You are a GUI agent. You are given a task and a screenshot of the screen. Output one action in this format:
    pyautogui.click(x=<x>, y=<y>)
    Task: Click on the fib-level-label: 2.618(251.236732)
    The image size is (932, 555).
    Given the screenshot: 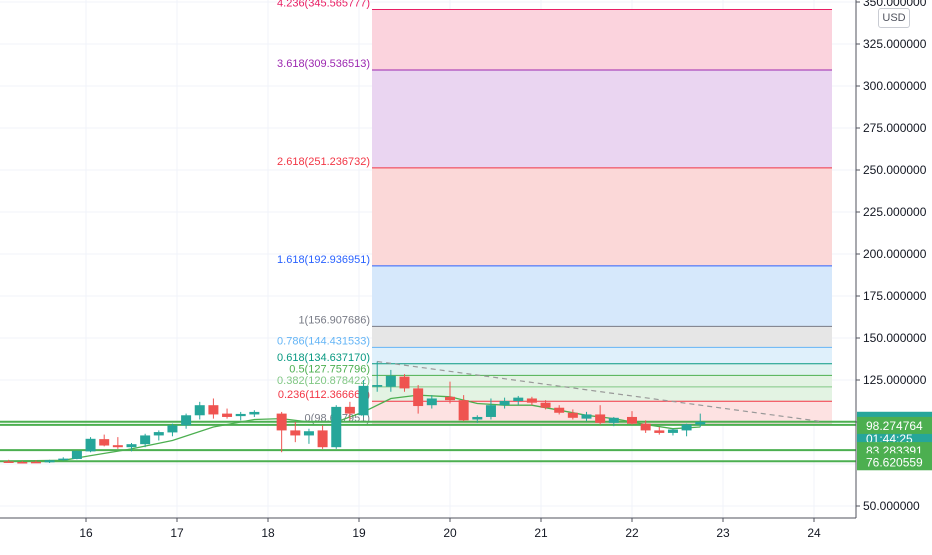 What is the action you would take?
    pyautogui.click(x=323, y=162)
    